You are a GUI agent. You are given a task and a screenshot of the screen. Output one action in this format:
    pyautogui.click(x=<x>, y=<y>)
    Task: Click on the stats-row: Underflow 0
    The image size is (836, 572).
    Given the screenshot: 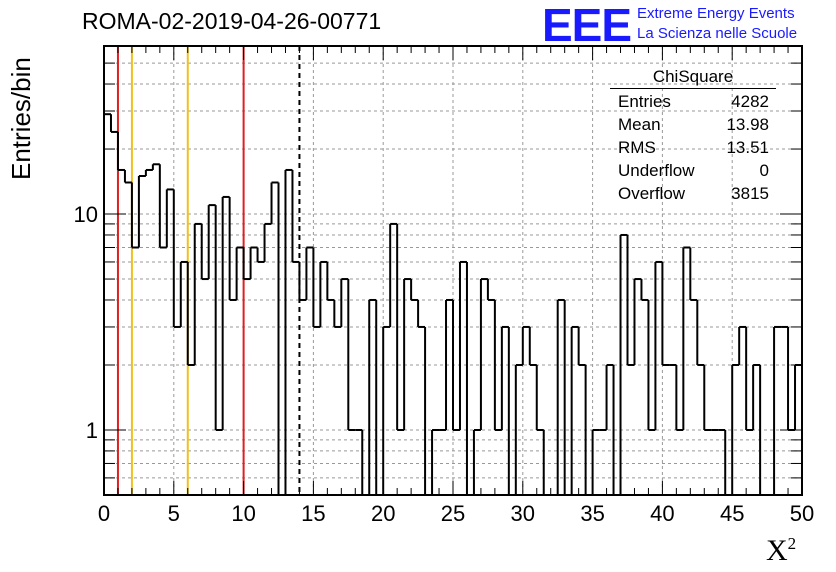 What is the action you would take?
    pyautogui.click(x=693, y=170)
    